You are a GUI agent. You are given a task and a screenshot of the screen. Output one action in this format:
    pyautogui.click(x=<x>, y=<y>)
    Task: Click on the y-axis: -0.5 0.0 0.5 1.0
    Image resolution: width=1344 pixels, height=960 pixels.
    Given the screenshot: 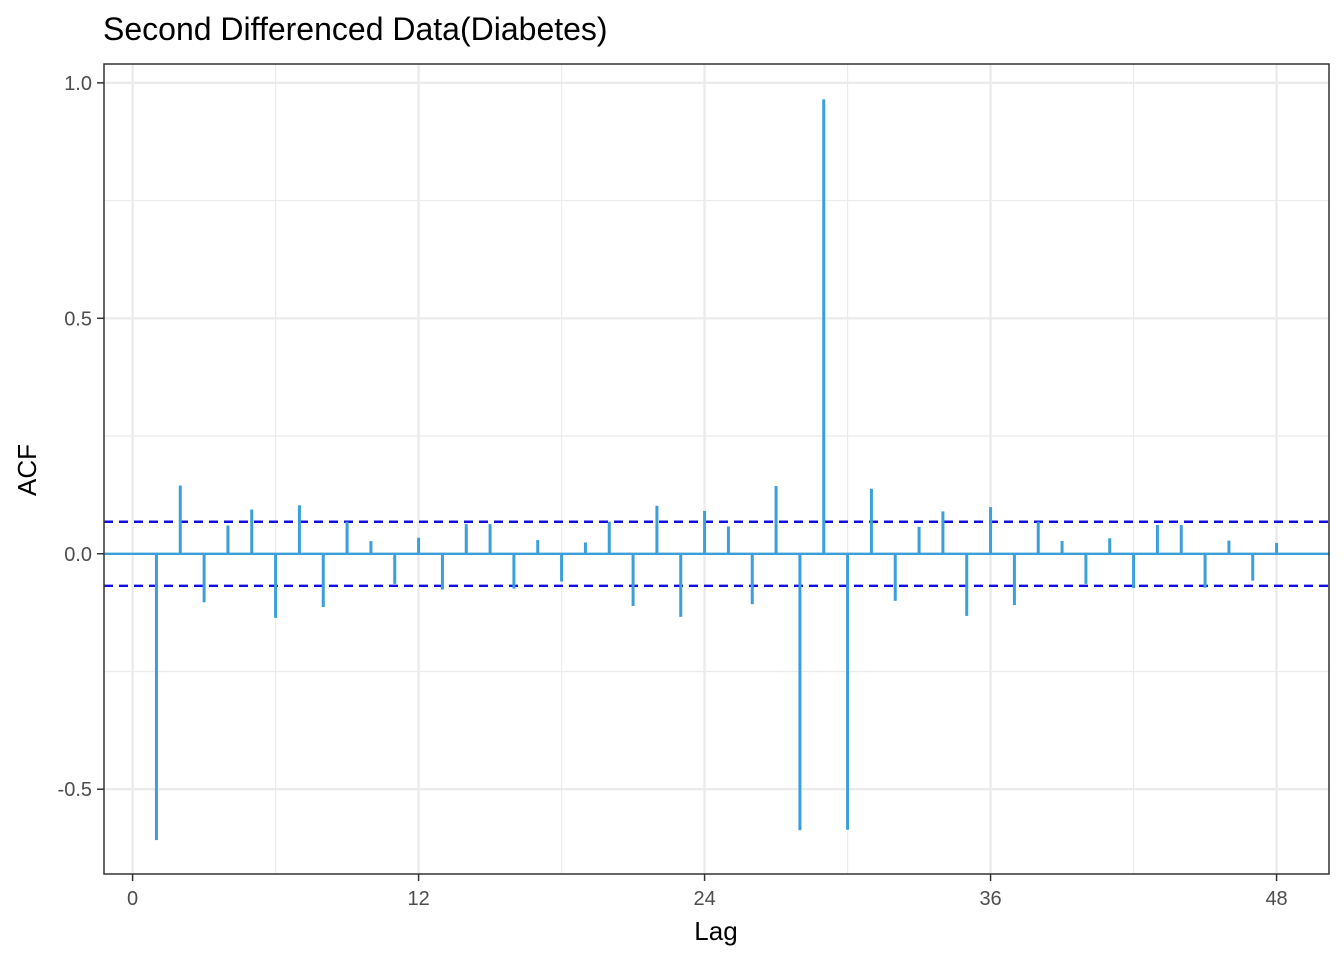 What is the action you would take?
    pyautogui.click(x=81, y=437)
    